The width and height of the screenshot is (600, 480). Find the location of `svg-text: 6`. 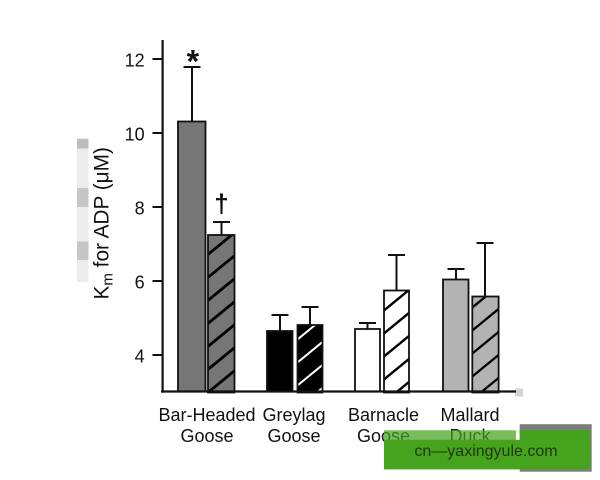

svg-text: 6 is located at coordinates (140, 283).